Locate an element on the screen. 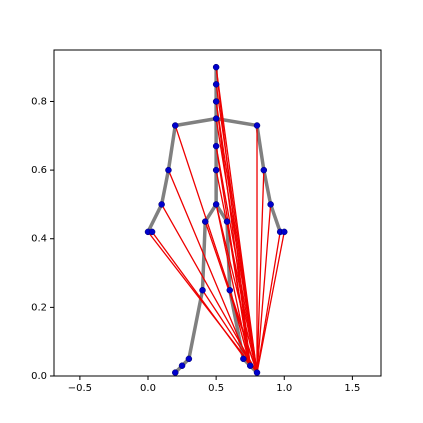 This screenshot has width=423, height=423. x-tick-label: −0.5 is located at coordinates (80, 388).